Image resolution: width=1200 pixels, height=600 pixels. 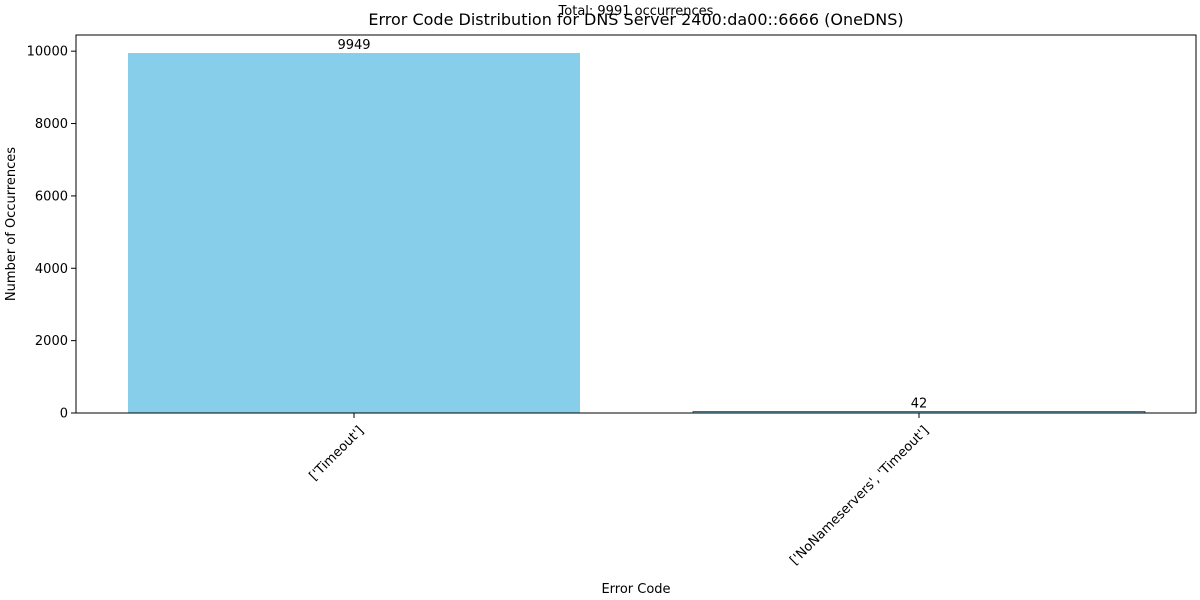 I want to click on data-label-0: 9949, so click(x=353, y=45).